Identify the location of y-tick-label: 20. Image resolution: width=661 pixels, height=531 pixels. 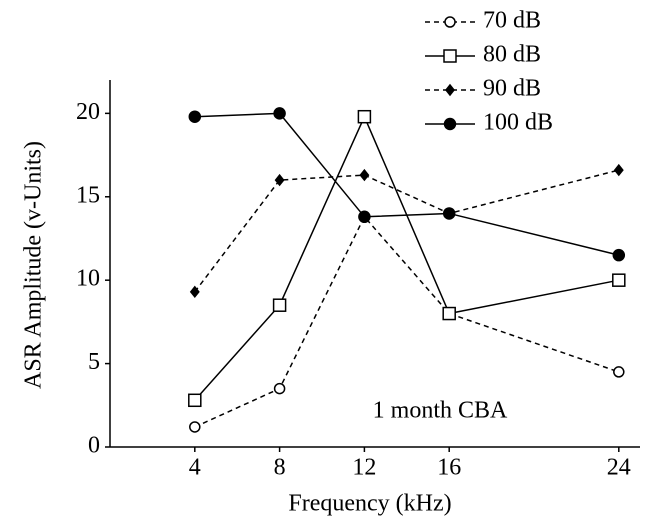
(88, 112).